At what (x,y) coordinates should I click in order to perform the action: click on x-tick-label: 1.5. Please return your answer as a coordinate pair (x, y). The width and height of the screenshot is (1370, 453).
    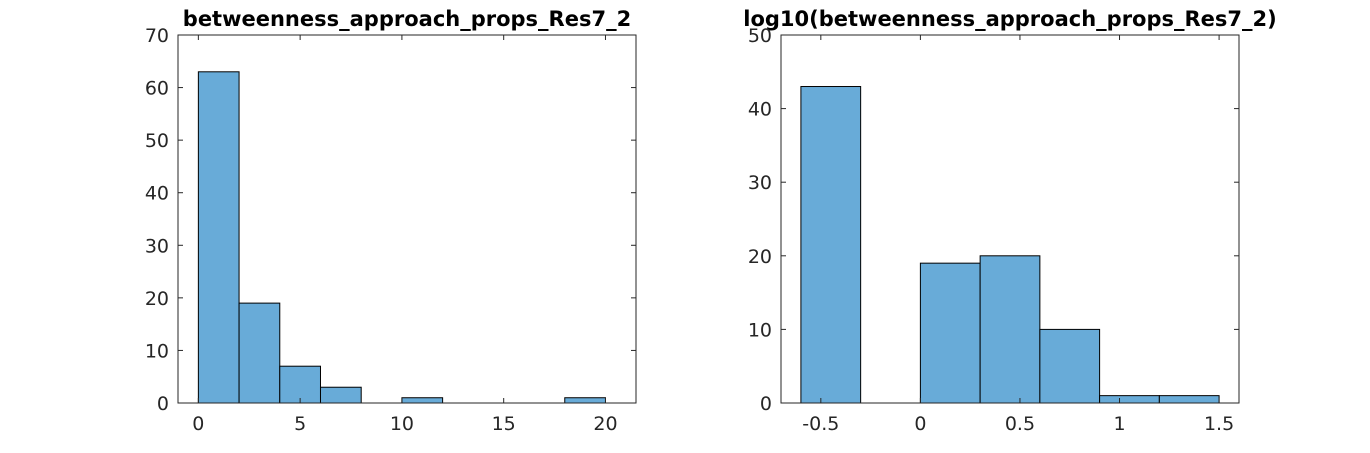
    Looking at the image, I should click on (1219, 424).